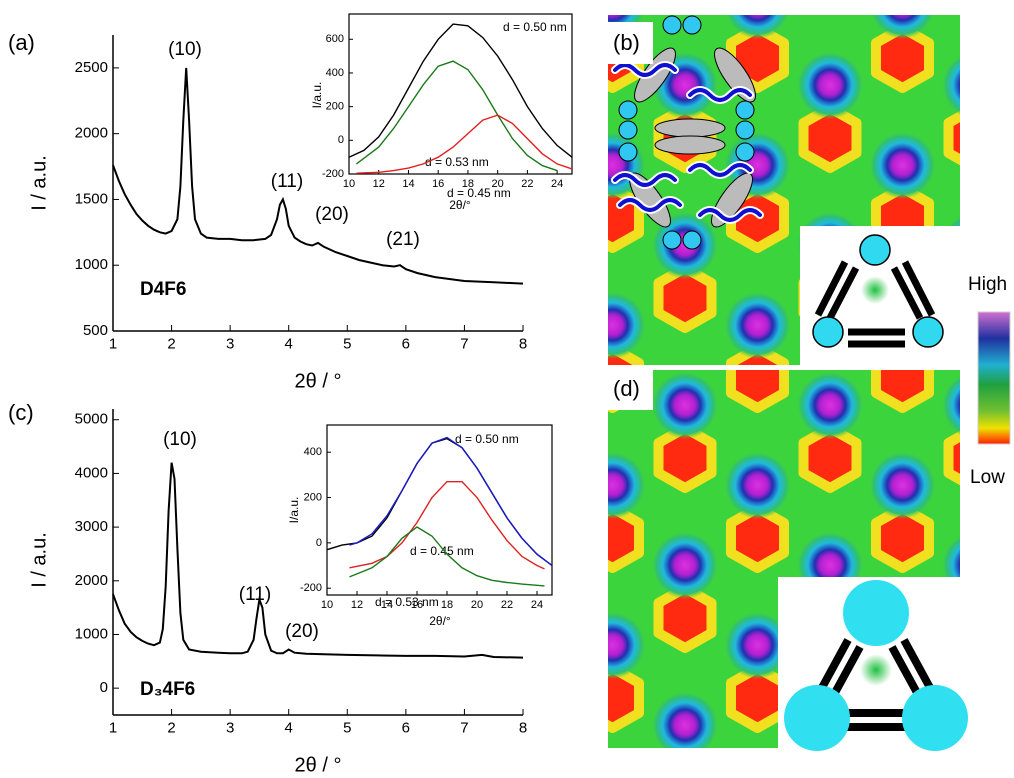 The width and height of the screenshot is (1014, 778). Describe the element at coordinates (91, 472) in the screenshot. I see `y-tick-label: 4000` at that location.